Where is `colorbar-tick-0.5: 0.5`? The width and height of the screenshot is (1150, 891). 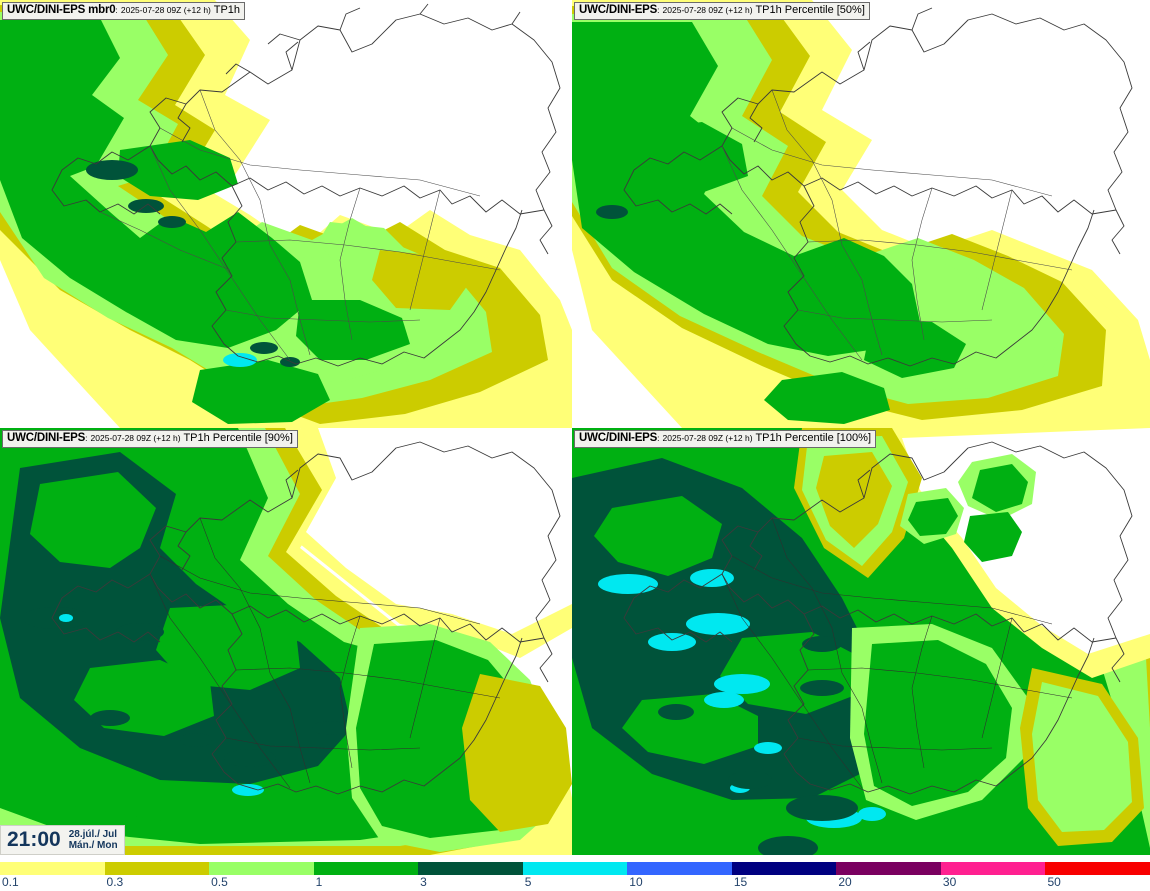 colorbar-tick-0.5: 0.5 is located at coordinates (219, 882).